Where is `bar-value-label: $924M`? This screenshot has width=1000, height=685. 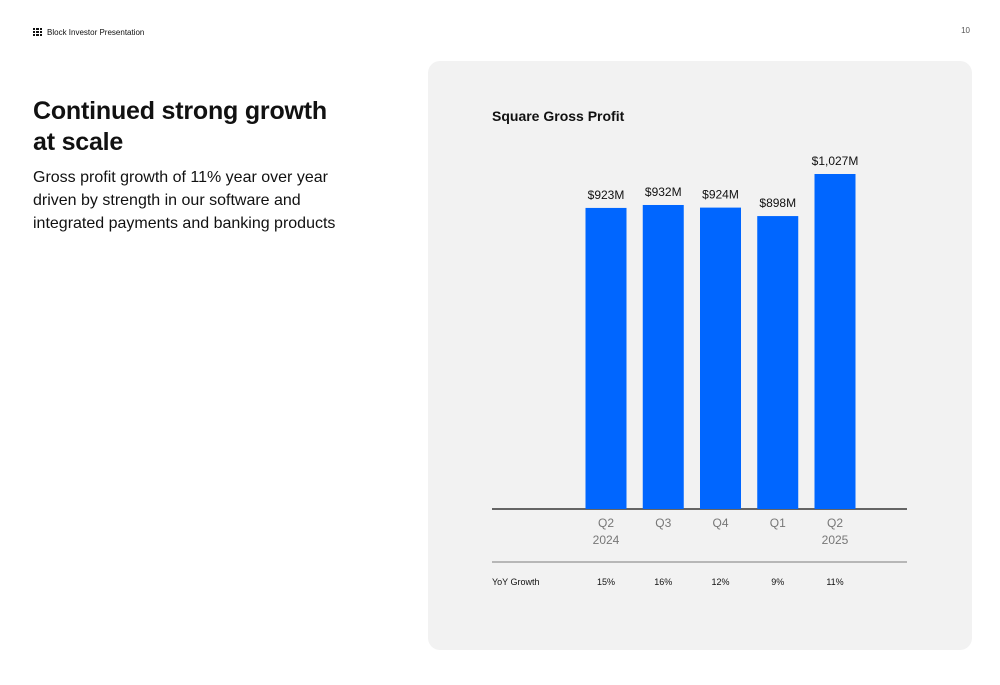
bar-value-label: $924M is located at coordinates (720, 195).